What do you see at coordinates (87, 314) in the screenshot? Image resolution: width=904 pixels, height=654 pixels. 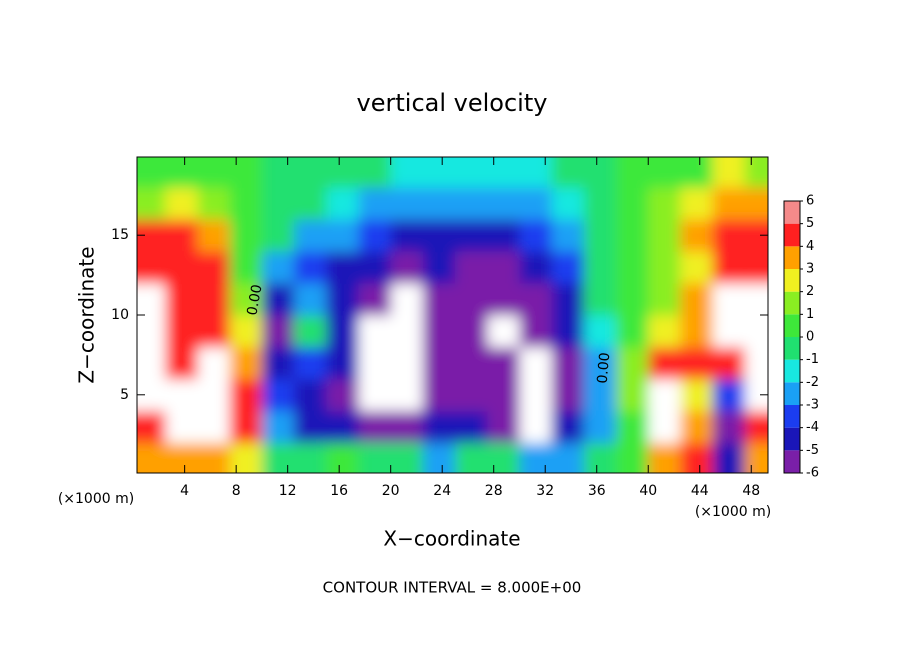 I see `y-axis-label: Z−coordinate` at bounding box center [87, 314].